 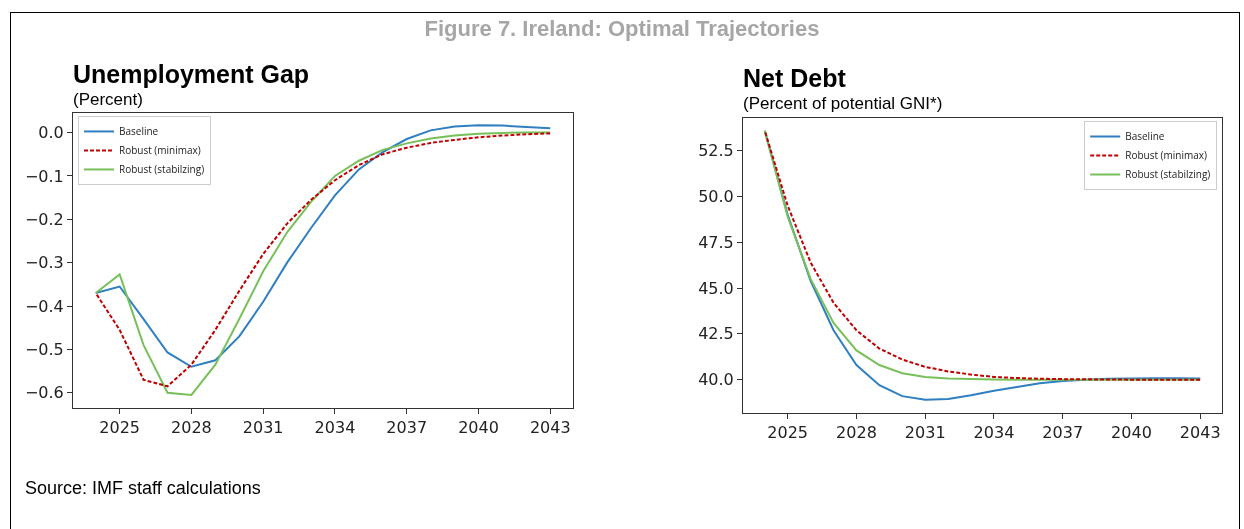 What do you see at coordinates (716, 380) in the screenshot?
I see `y-tick-label: 40.0` at bounding box center [716, 380].